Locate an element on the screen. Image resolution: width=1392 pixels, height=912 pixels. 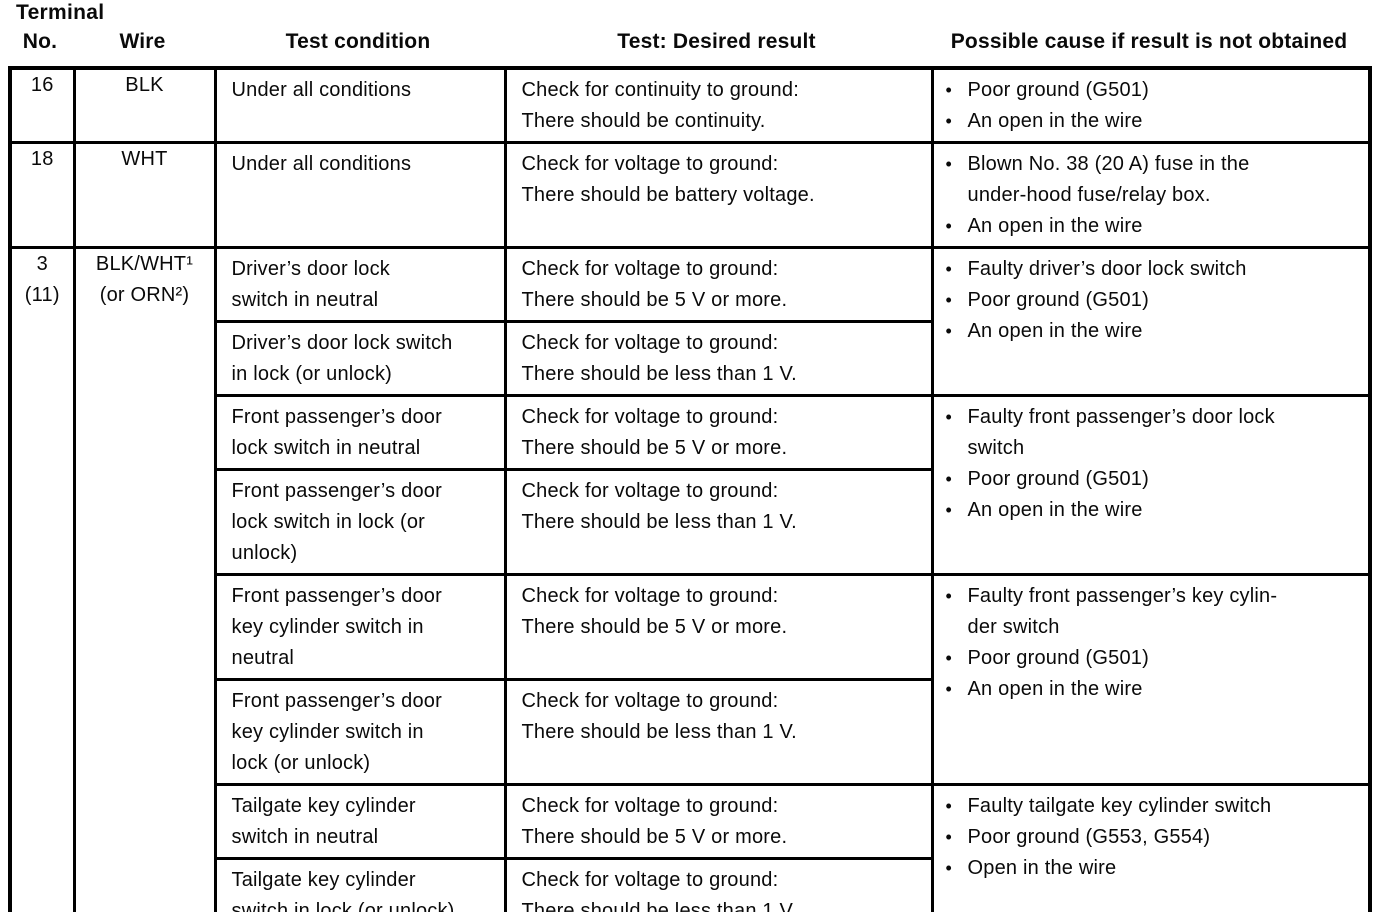
cell-wire: WHT is located at coordinates (144, 195).